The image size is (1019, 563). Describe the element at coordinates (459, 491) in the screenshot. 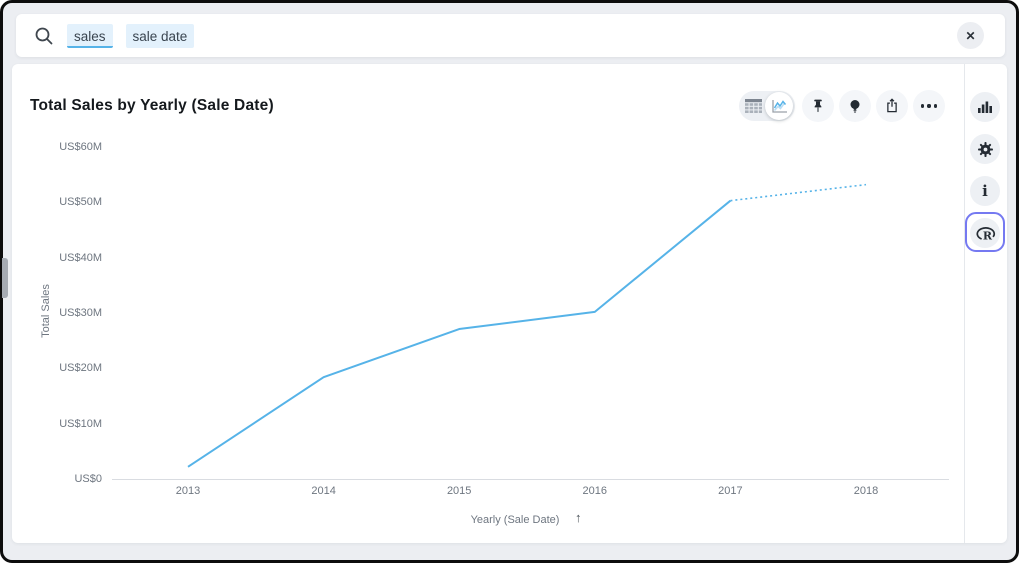

I see `x-tick-label: 2015` at that location.